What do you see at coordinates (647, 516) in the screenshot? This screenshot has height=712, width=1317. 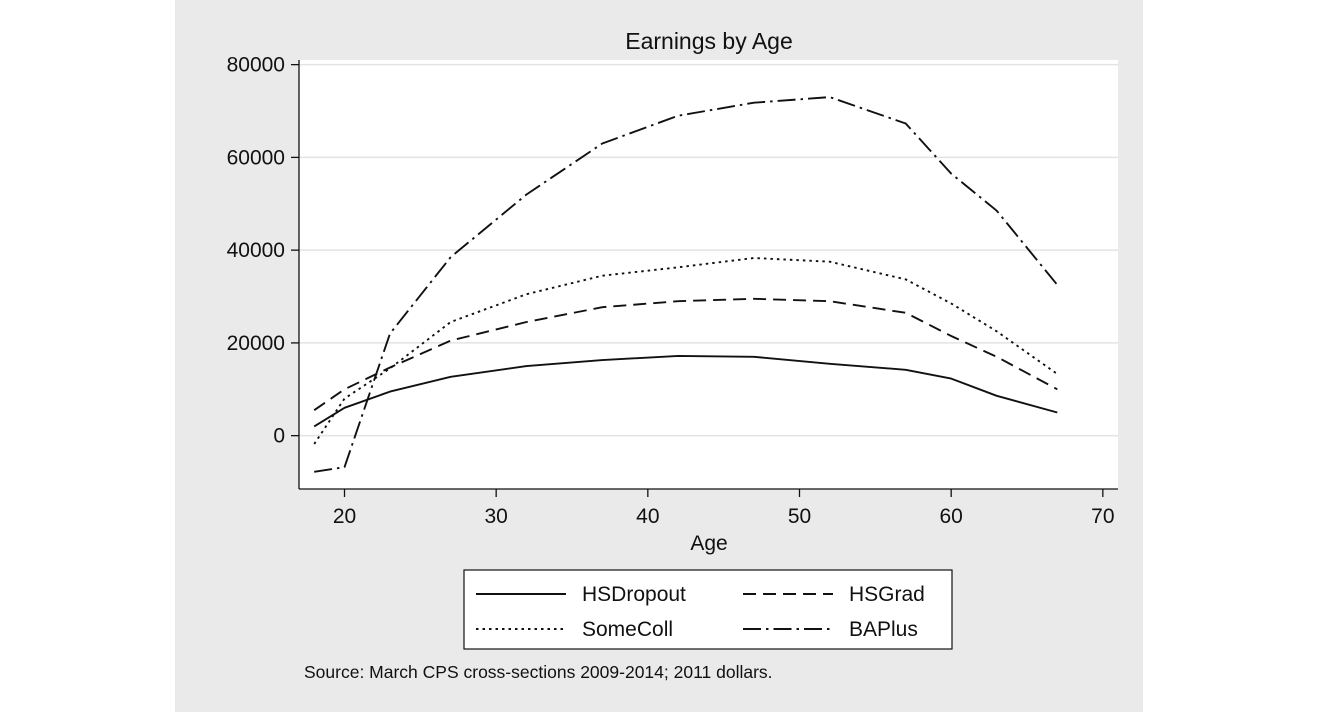 I see `x-tick-label: 40` at bounding box center [647, 516].